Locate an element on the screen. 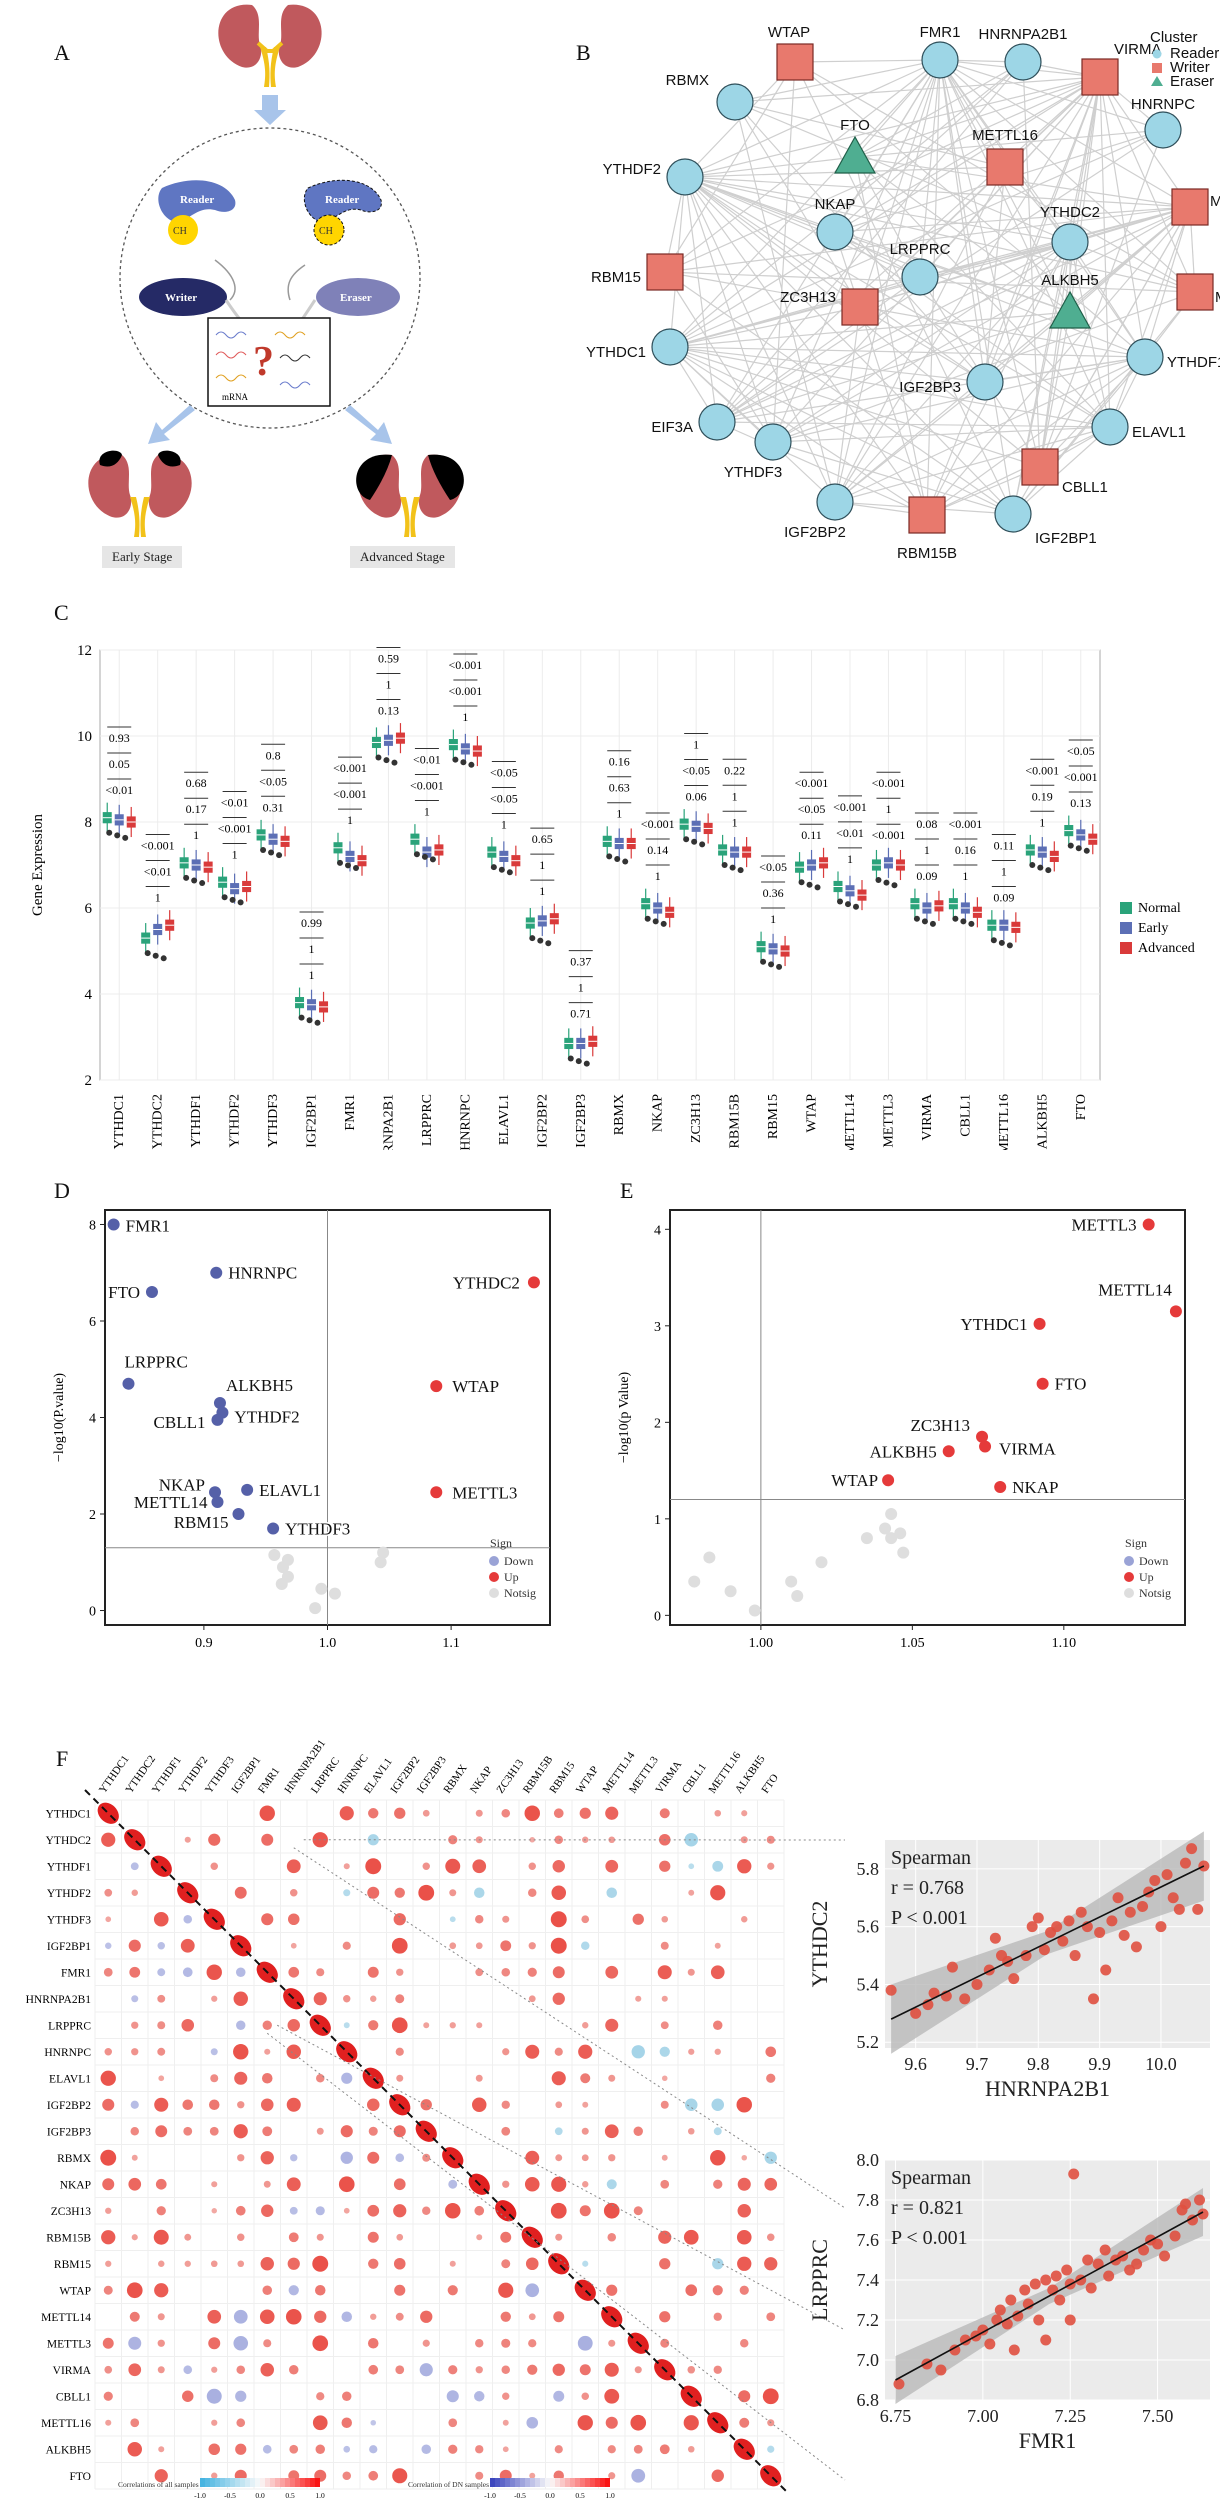 The height and width of the screenshot is (2500, 1225). row-label: NKAP is located at coordinates (75, 2185).